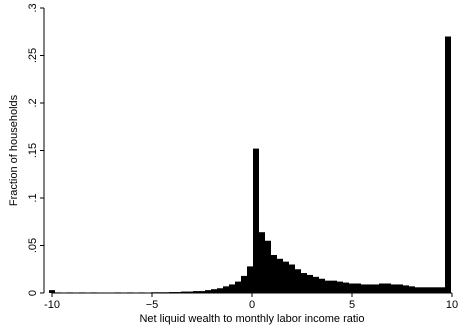  Describe the element at coordinates (352, 305) in the screenshot. I see `x-tick-label: 5` at that location.